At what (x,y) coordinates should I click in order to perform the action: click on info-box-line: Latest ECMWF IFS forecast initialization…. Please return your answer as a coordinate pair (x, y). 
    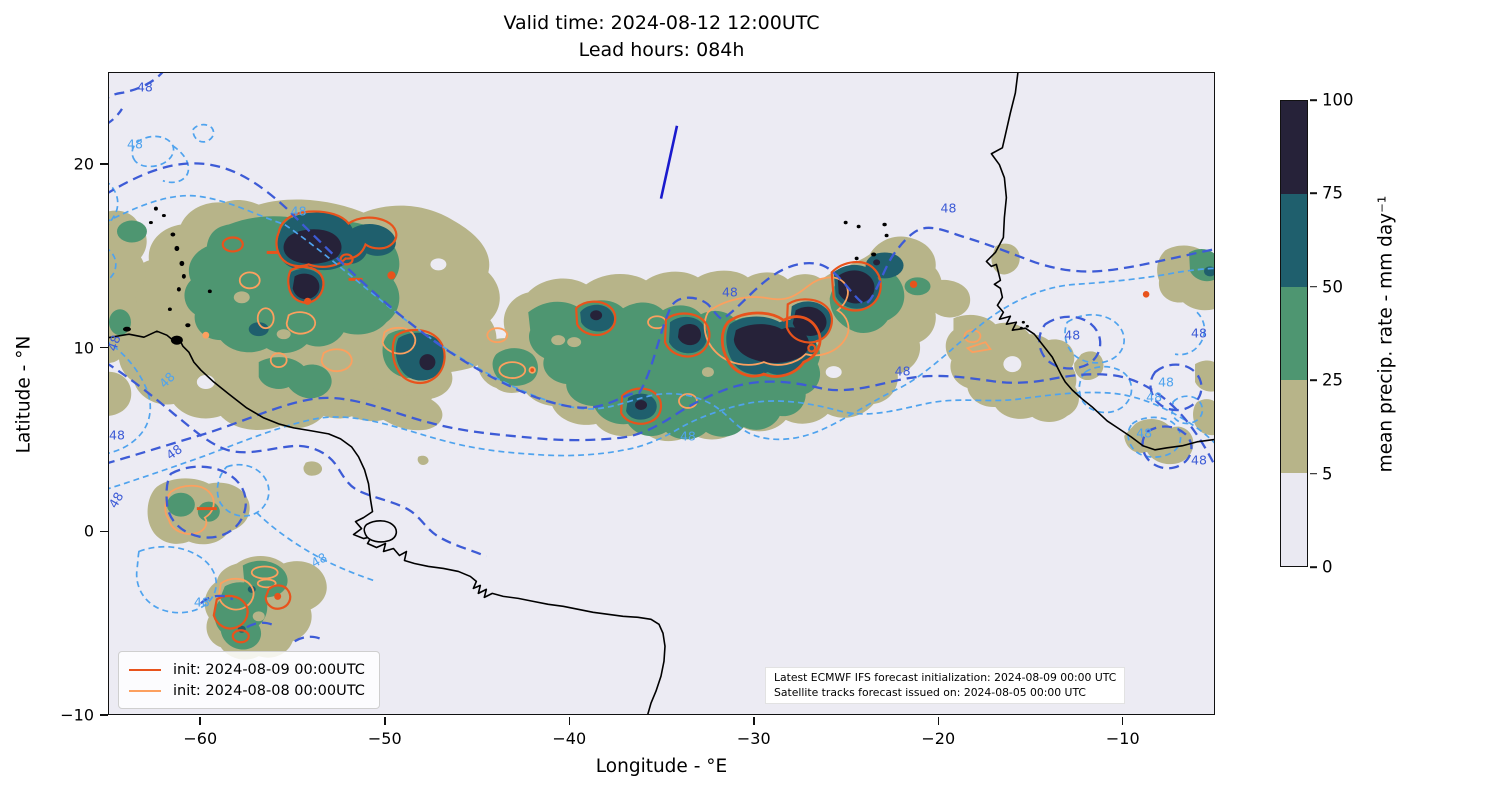
    Looking at the image, I should click on (945, 677).